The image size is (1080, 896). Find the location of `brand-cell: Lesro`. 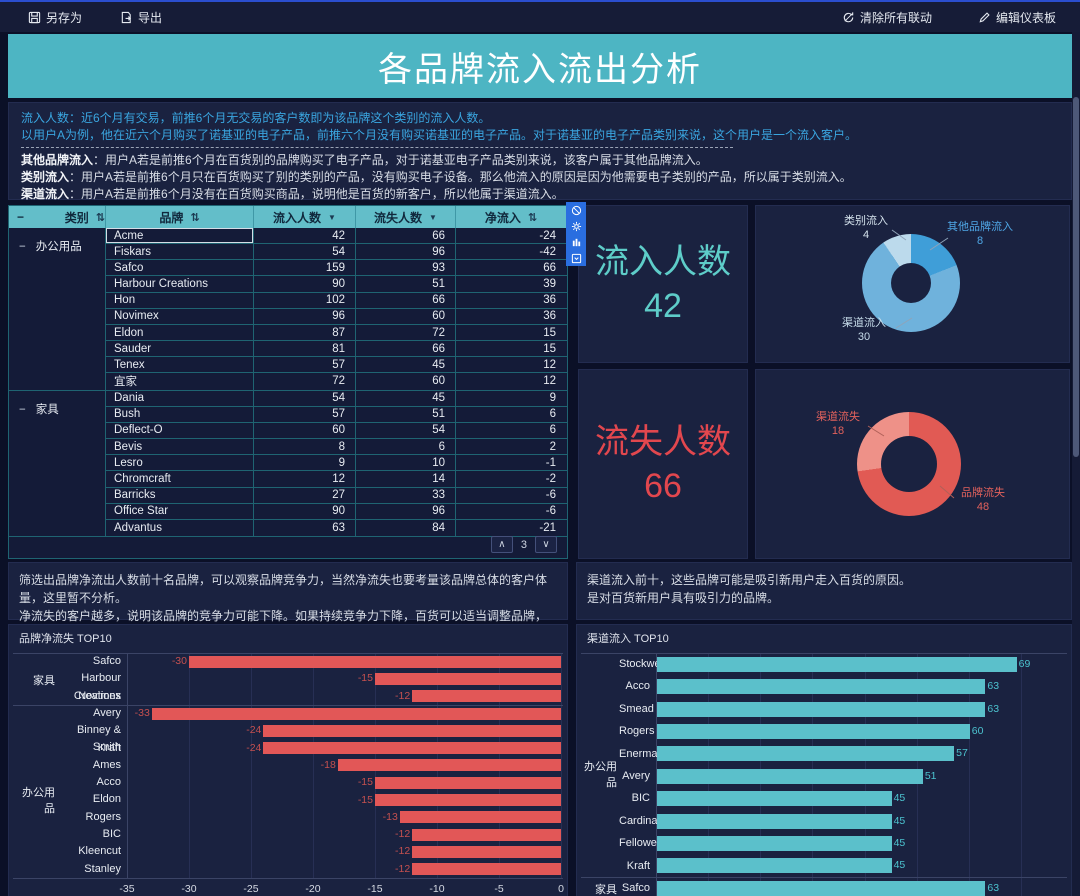

brand-cell: Lesro is located at coordinates (180, 463).